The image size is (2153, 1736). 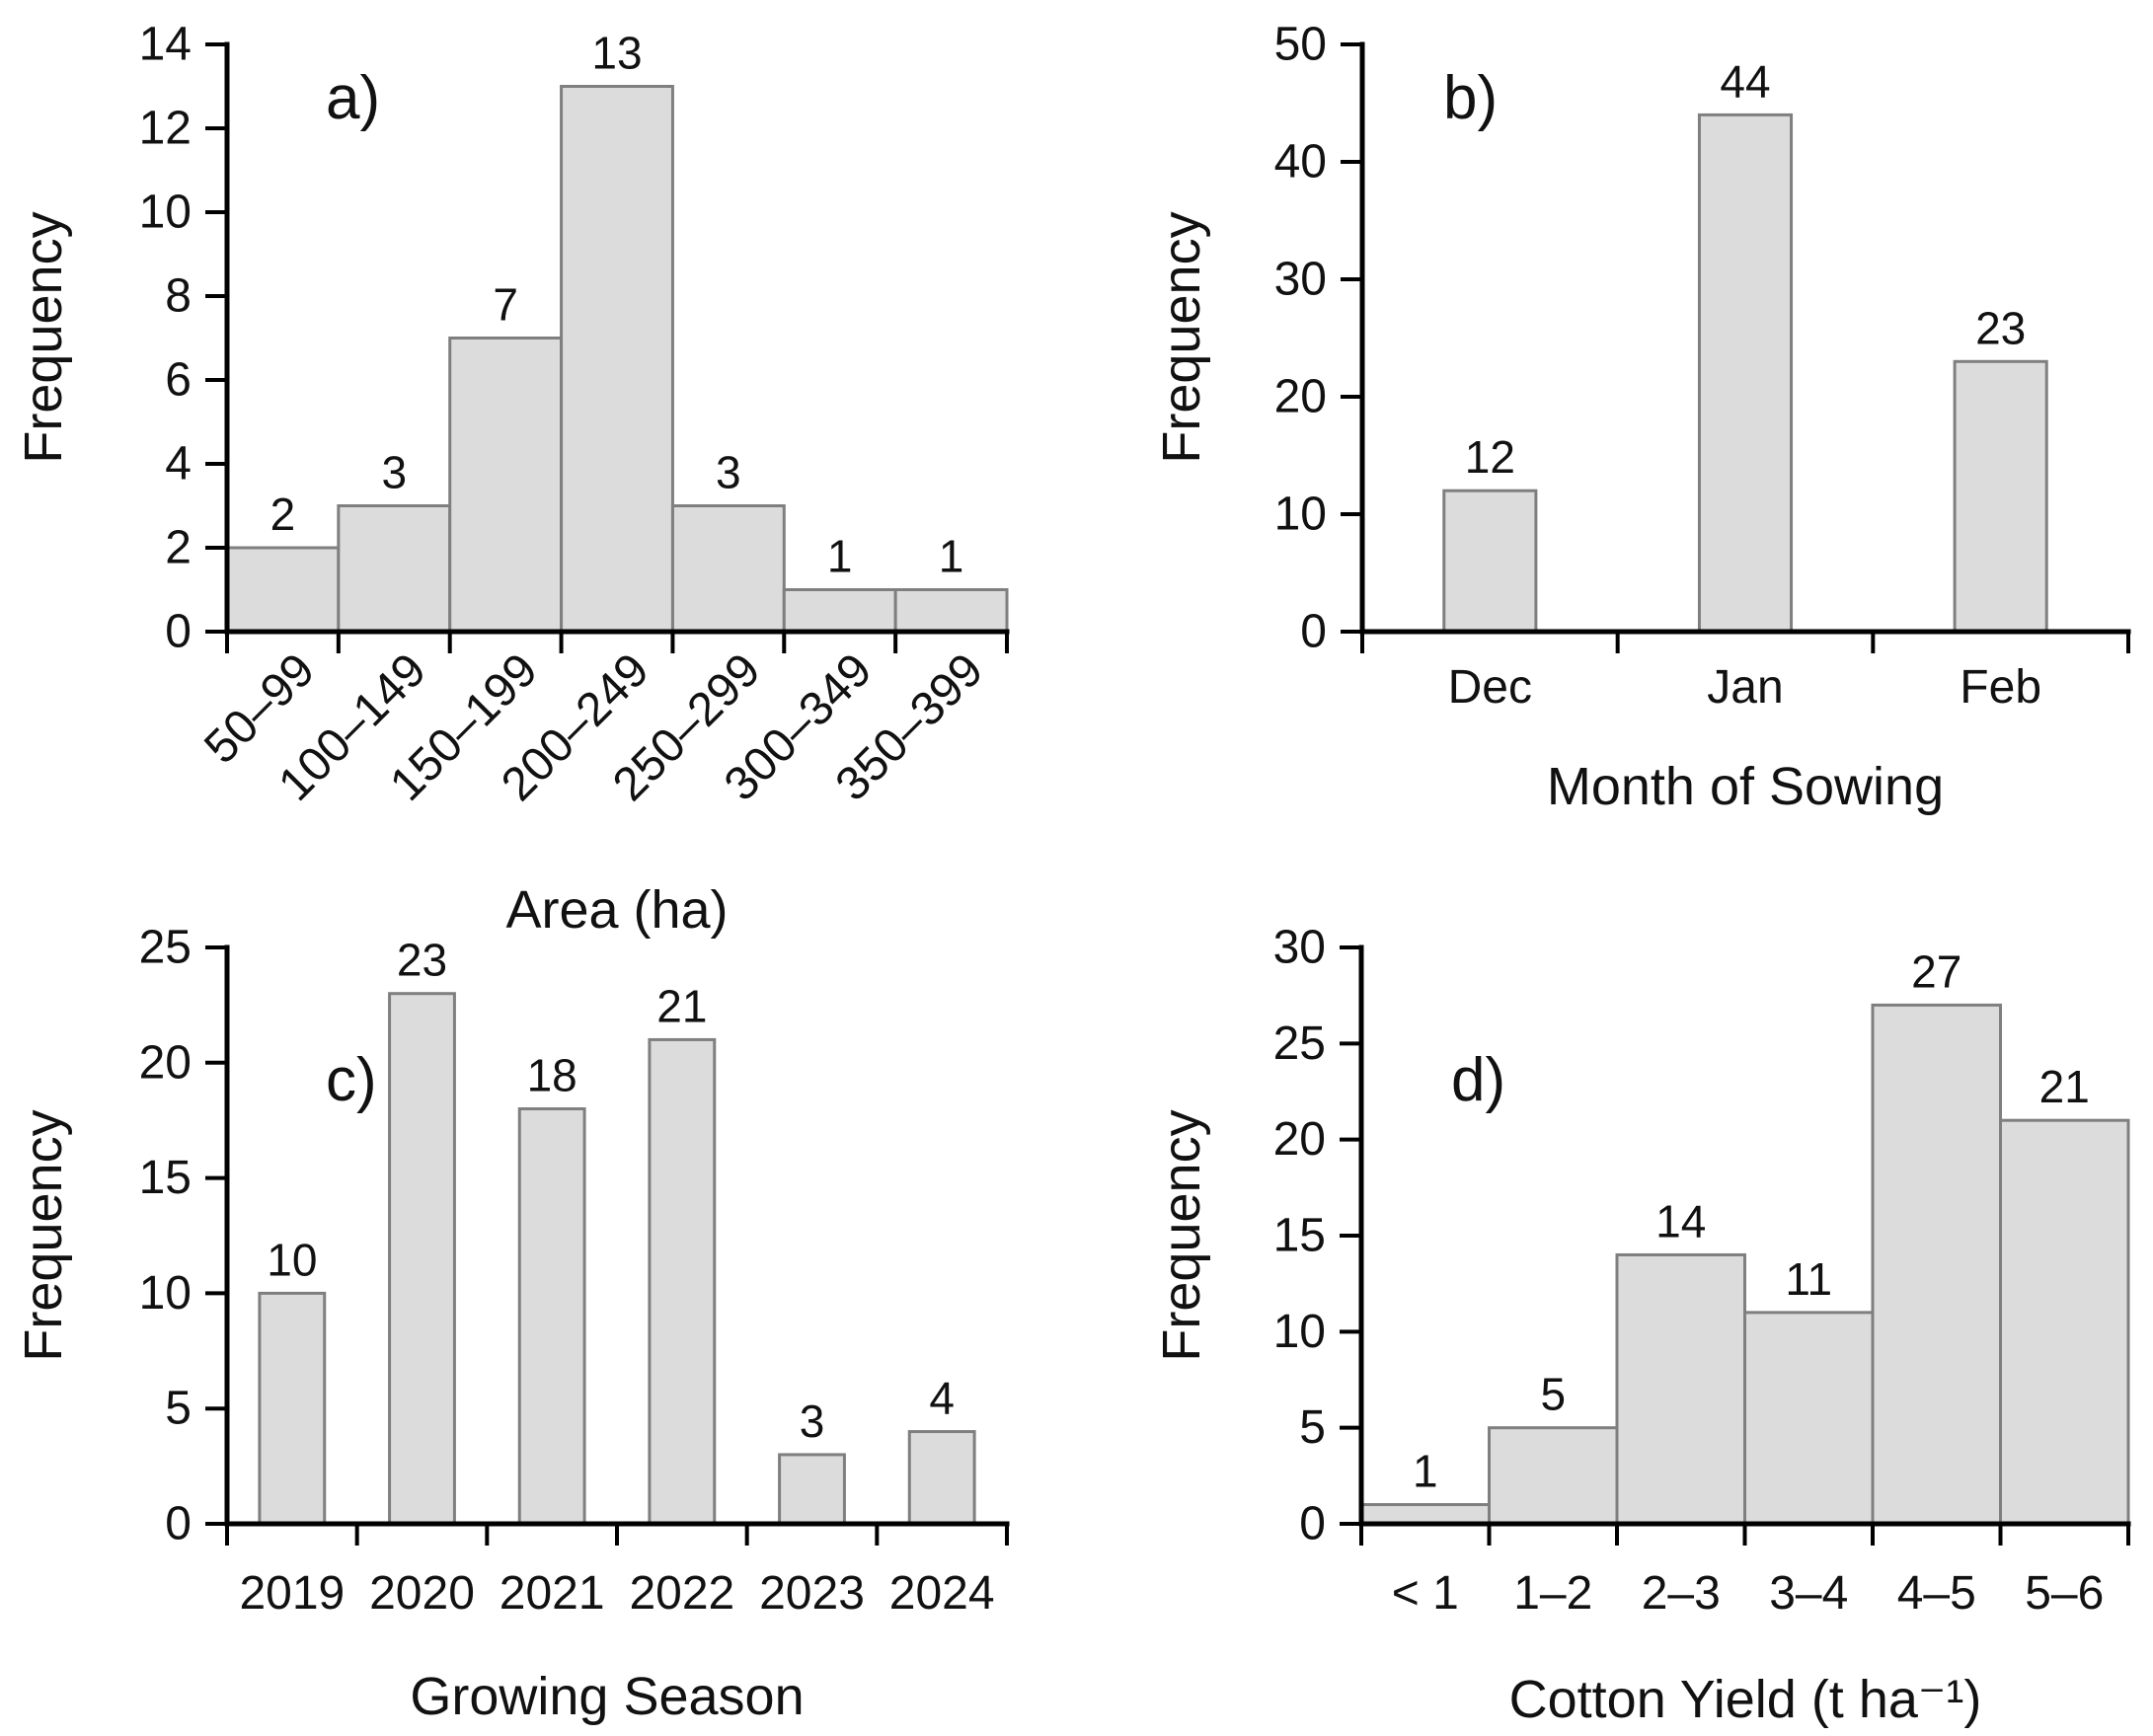 I want to click on bar-value-label: 11, so click(x=1808, y=1279).